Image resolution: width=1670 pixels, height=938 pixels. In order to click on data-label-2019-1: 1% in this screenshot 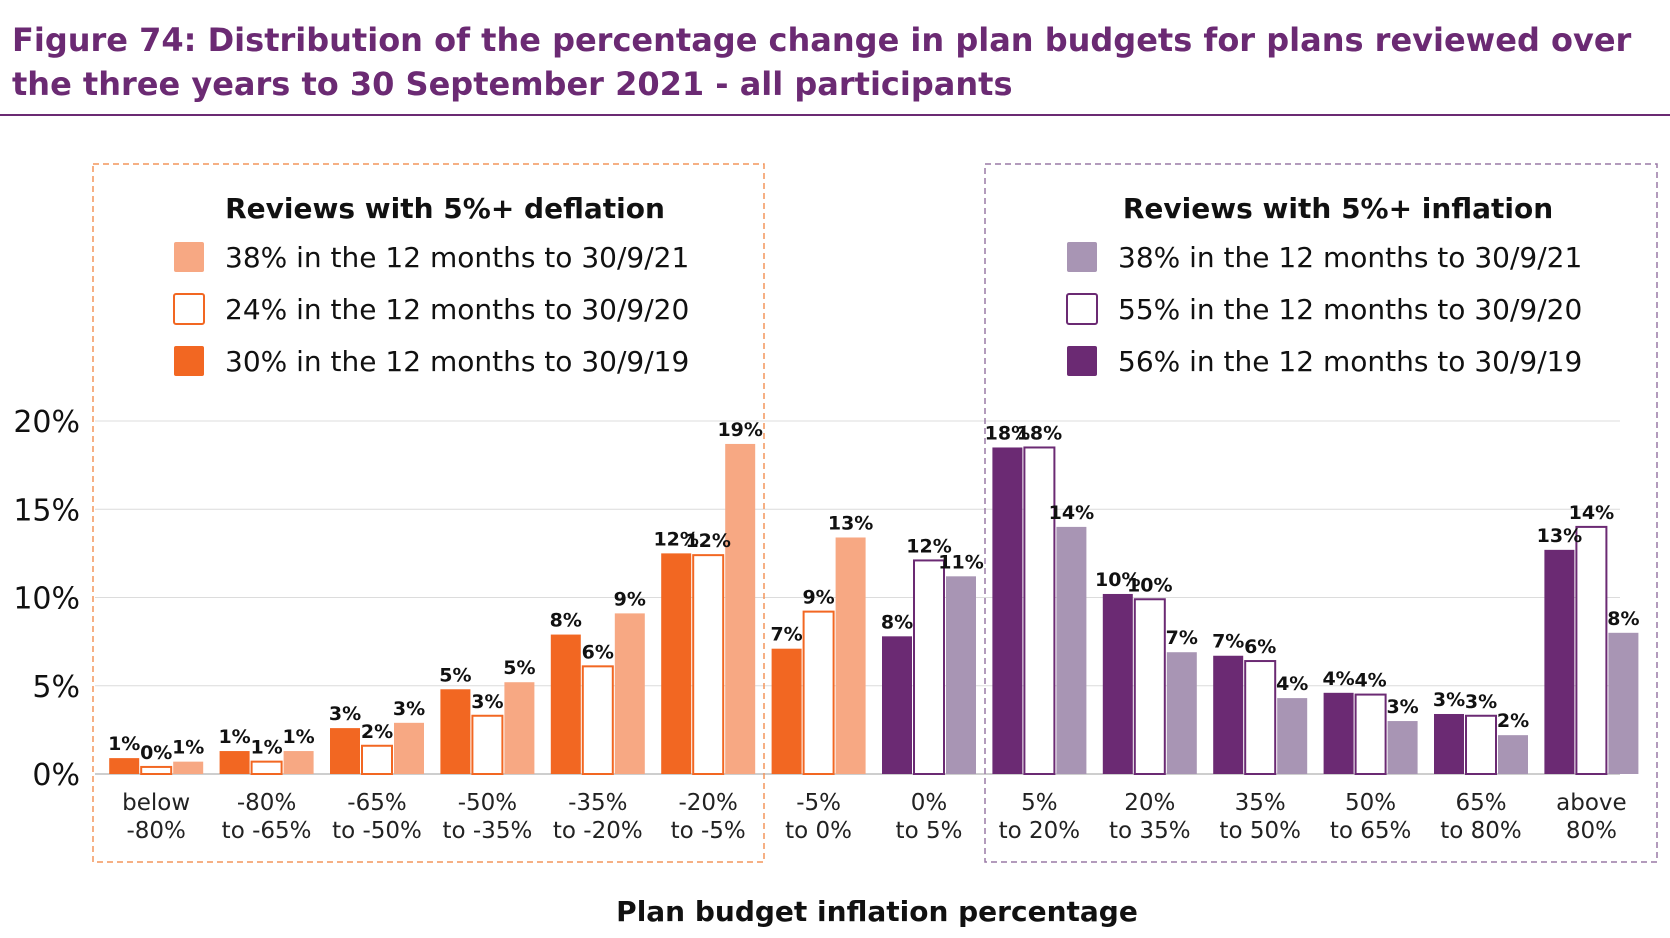, I will do `click(234, 737)`.